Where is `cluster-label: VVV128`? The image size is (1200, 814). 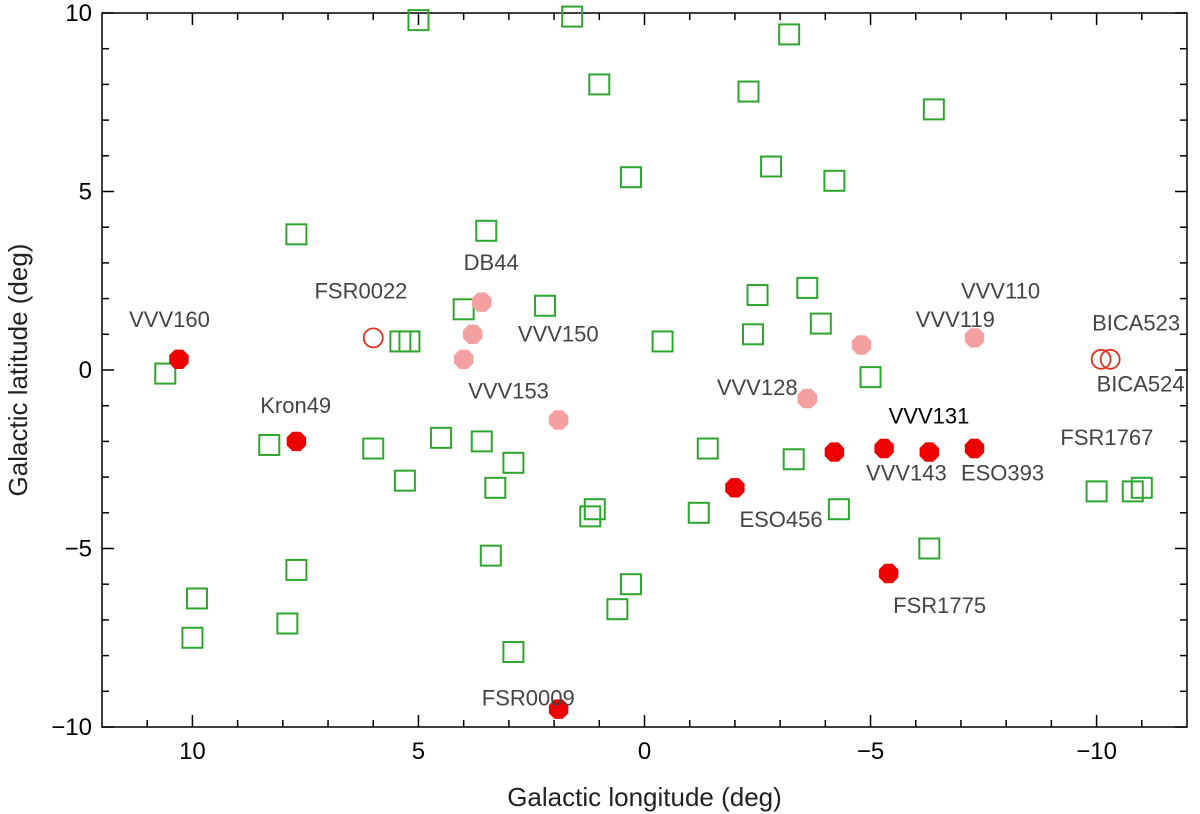 cluster-label: VVV128 is located at coordinates (757, 387).